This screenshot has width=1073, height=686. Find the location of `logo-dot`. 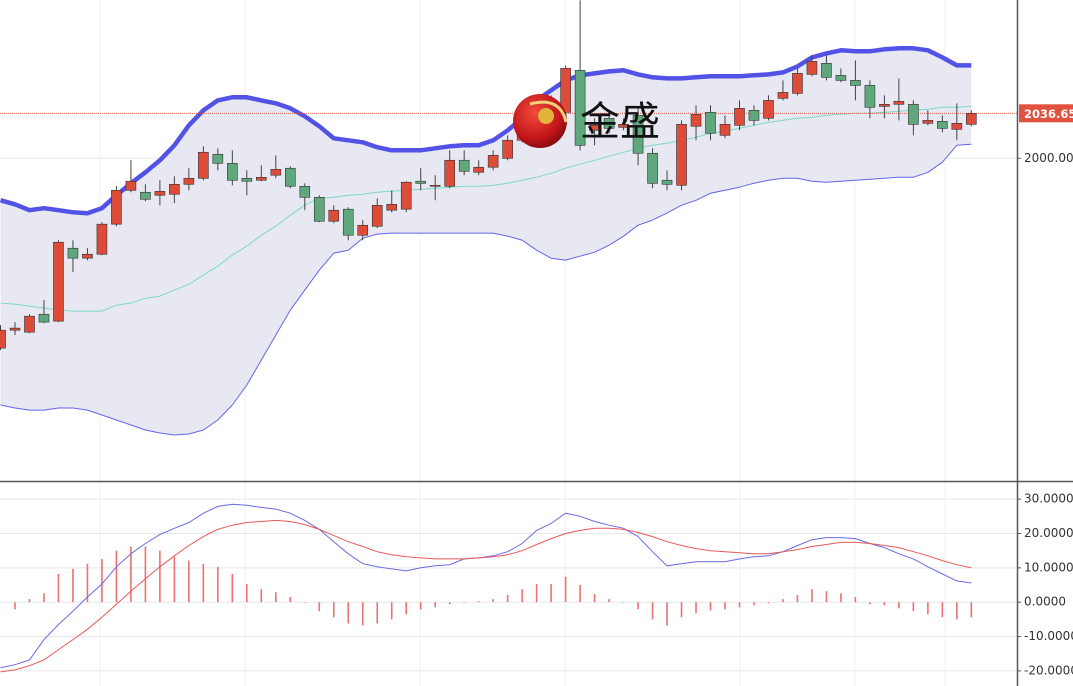

logo-dot is located at coordinates (546, 116).